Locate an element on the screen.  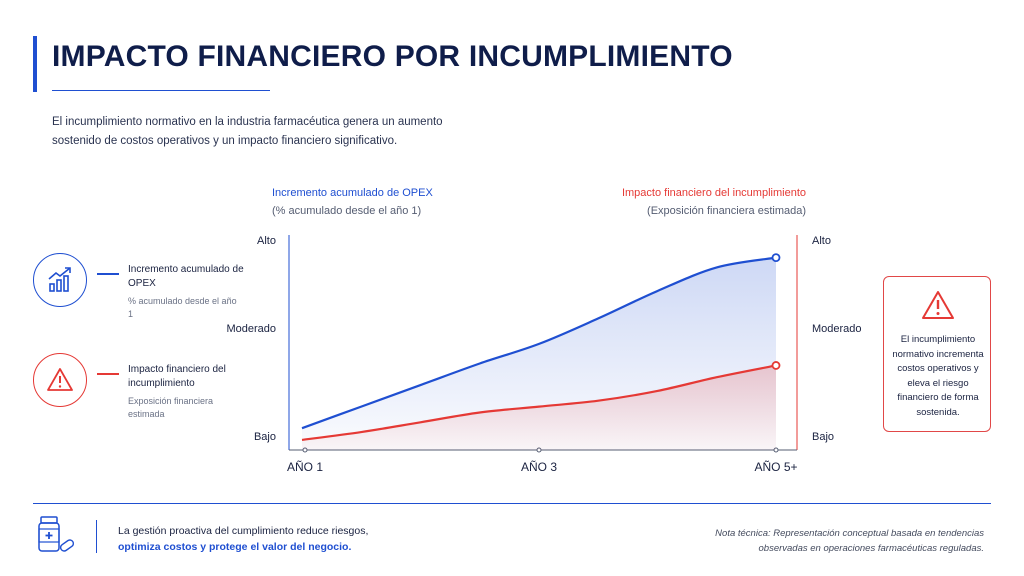
legend-title: Incremento acumulado de OPEX is located at coordinates (186, 276).